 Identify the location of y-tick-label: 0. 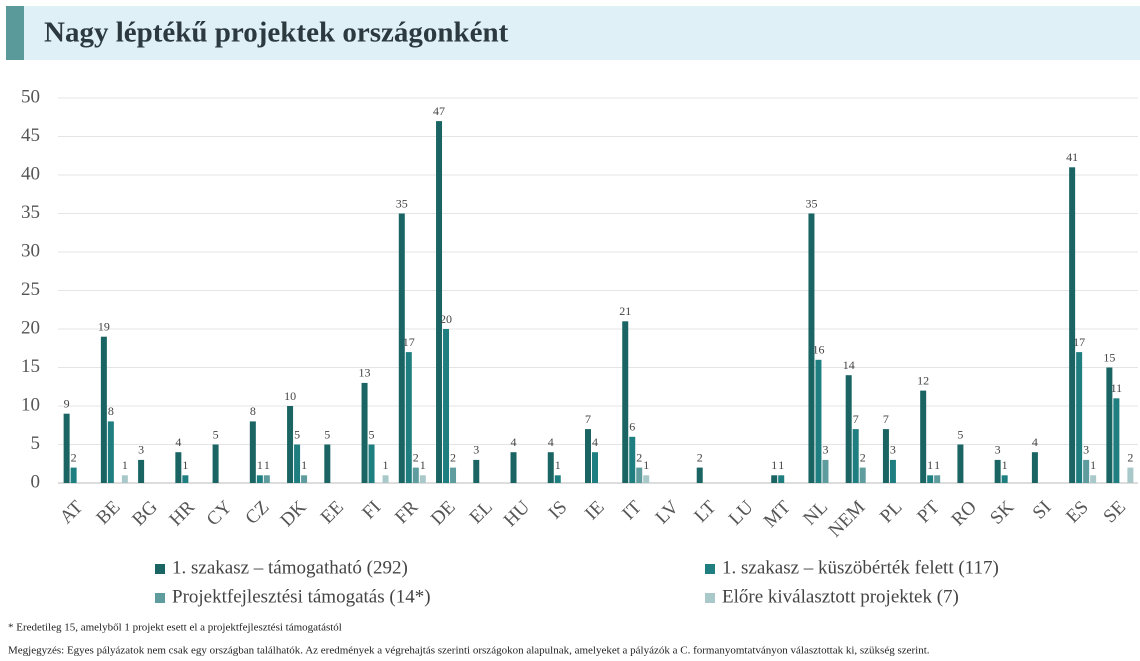
(36, 481).